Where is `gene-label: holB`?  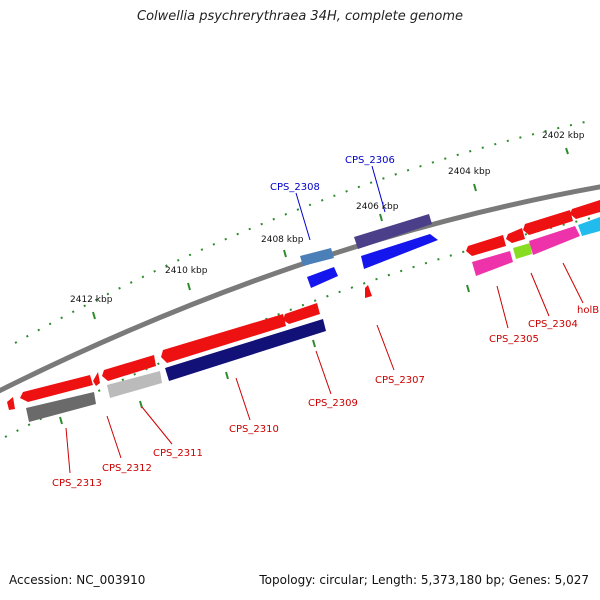 gene-label: holB is located at coordinates (588, 310).